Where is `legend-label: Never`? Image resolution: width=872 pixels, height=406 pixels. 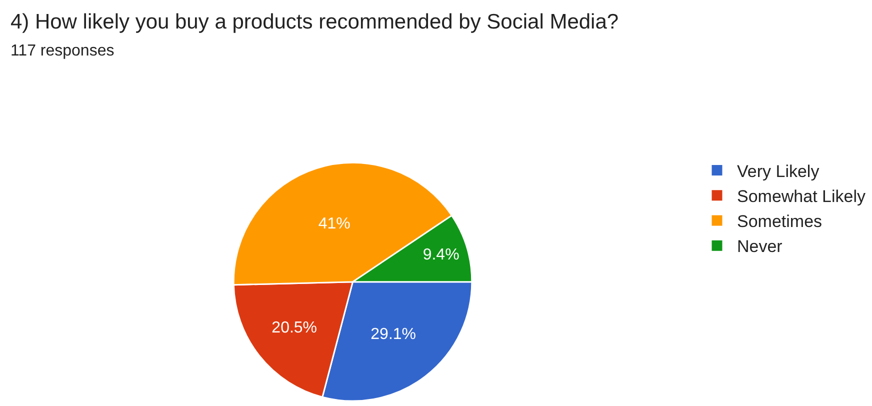 legend-label: Never is located at coordinates (760, 246).